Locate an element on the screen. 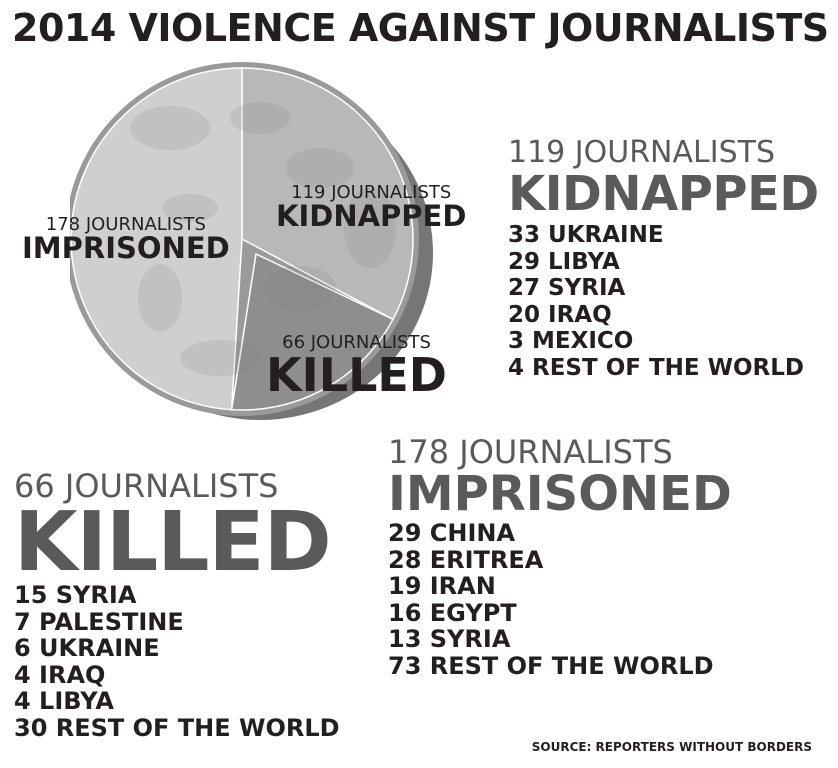  kidnapped-count: 119 JOURNALISTS is located at coordinates (641, 152).